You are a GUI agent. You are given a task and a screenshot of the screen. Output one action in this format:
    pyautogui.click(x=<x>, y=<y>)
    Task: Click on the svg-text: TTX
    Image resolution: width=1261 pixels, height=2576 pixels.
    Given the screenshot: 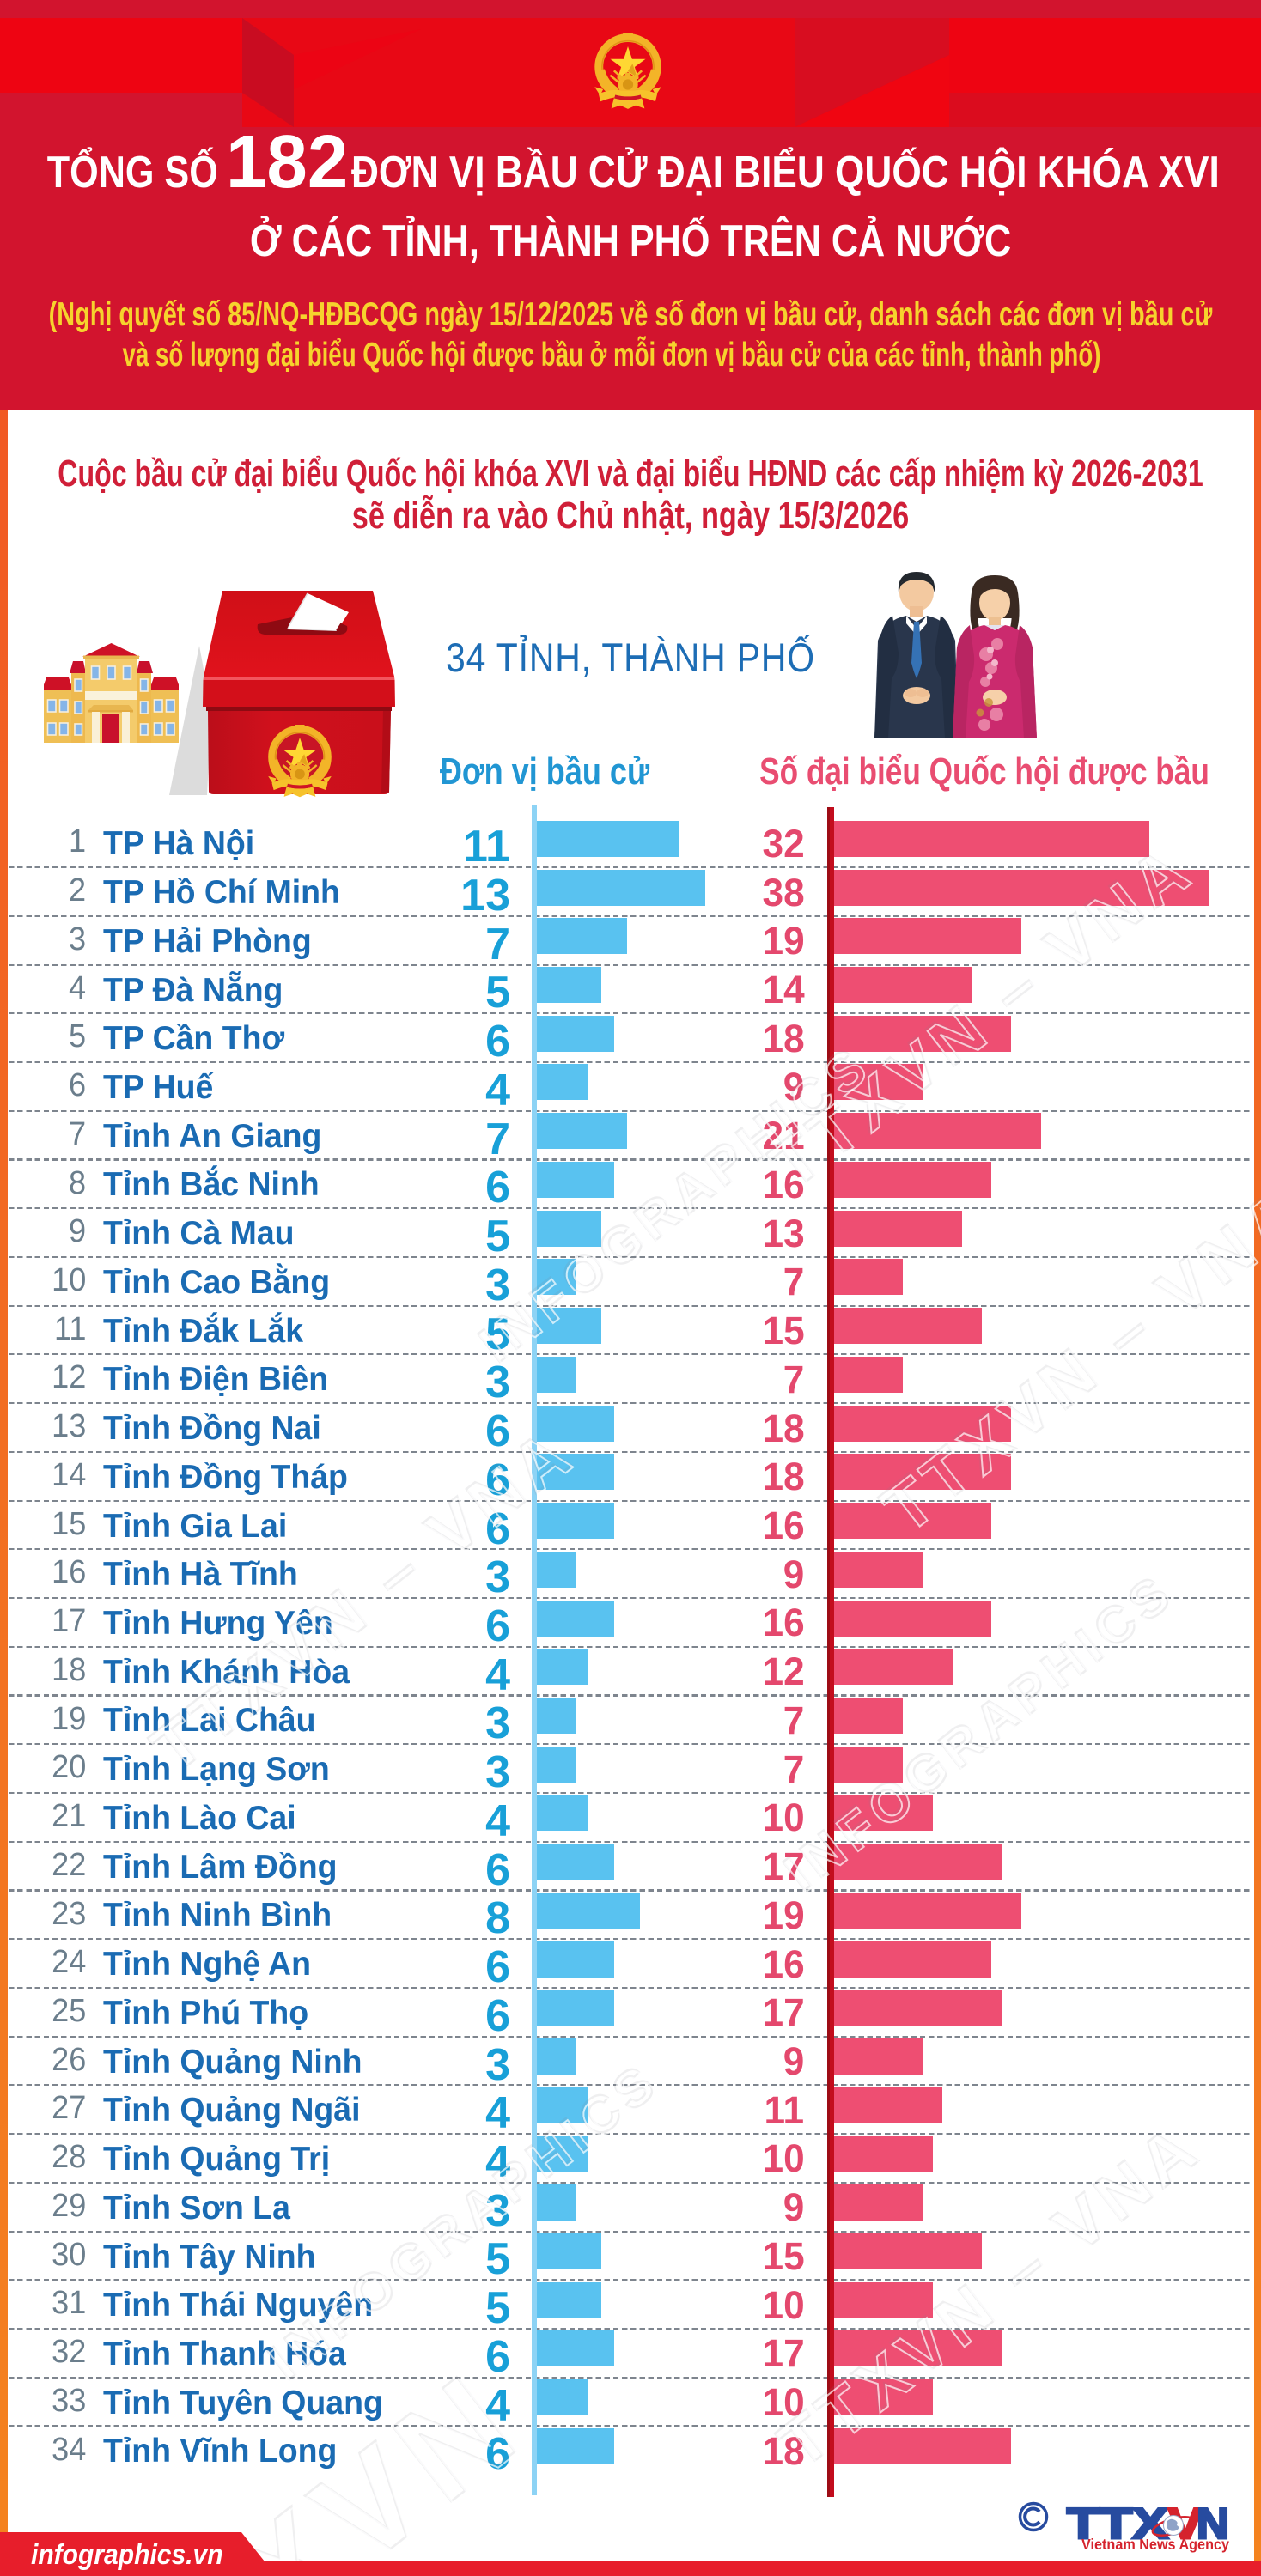 What is the action you would take?
    pyautogui.click(x=1117, y=2524)
    